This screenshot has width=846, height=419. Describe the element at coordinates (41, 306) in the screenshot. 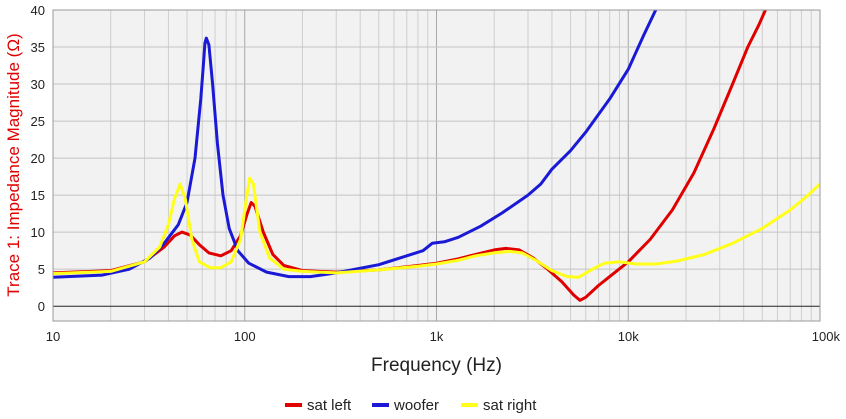

I see `y-tick-label: 0` at that location.